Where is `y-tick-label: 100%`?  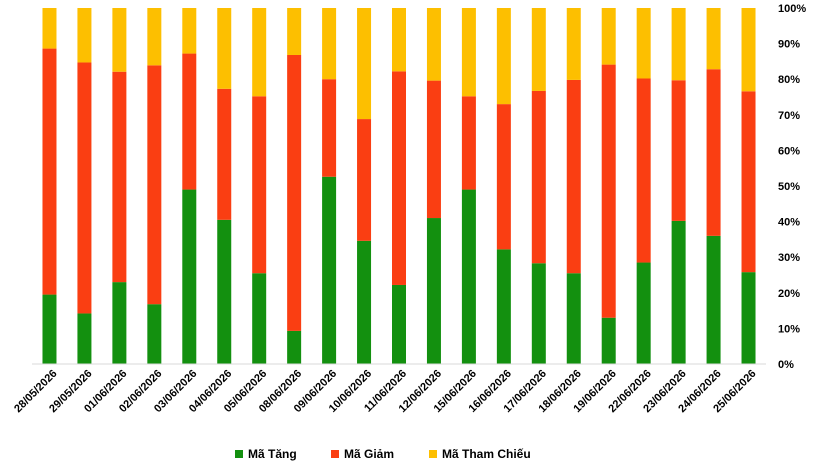 y-tick-label: 100% is located at coordinates (792, 9).